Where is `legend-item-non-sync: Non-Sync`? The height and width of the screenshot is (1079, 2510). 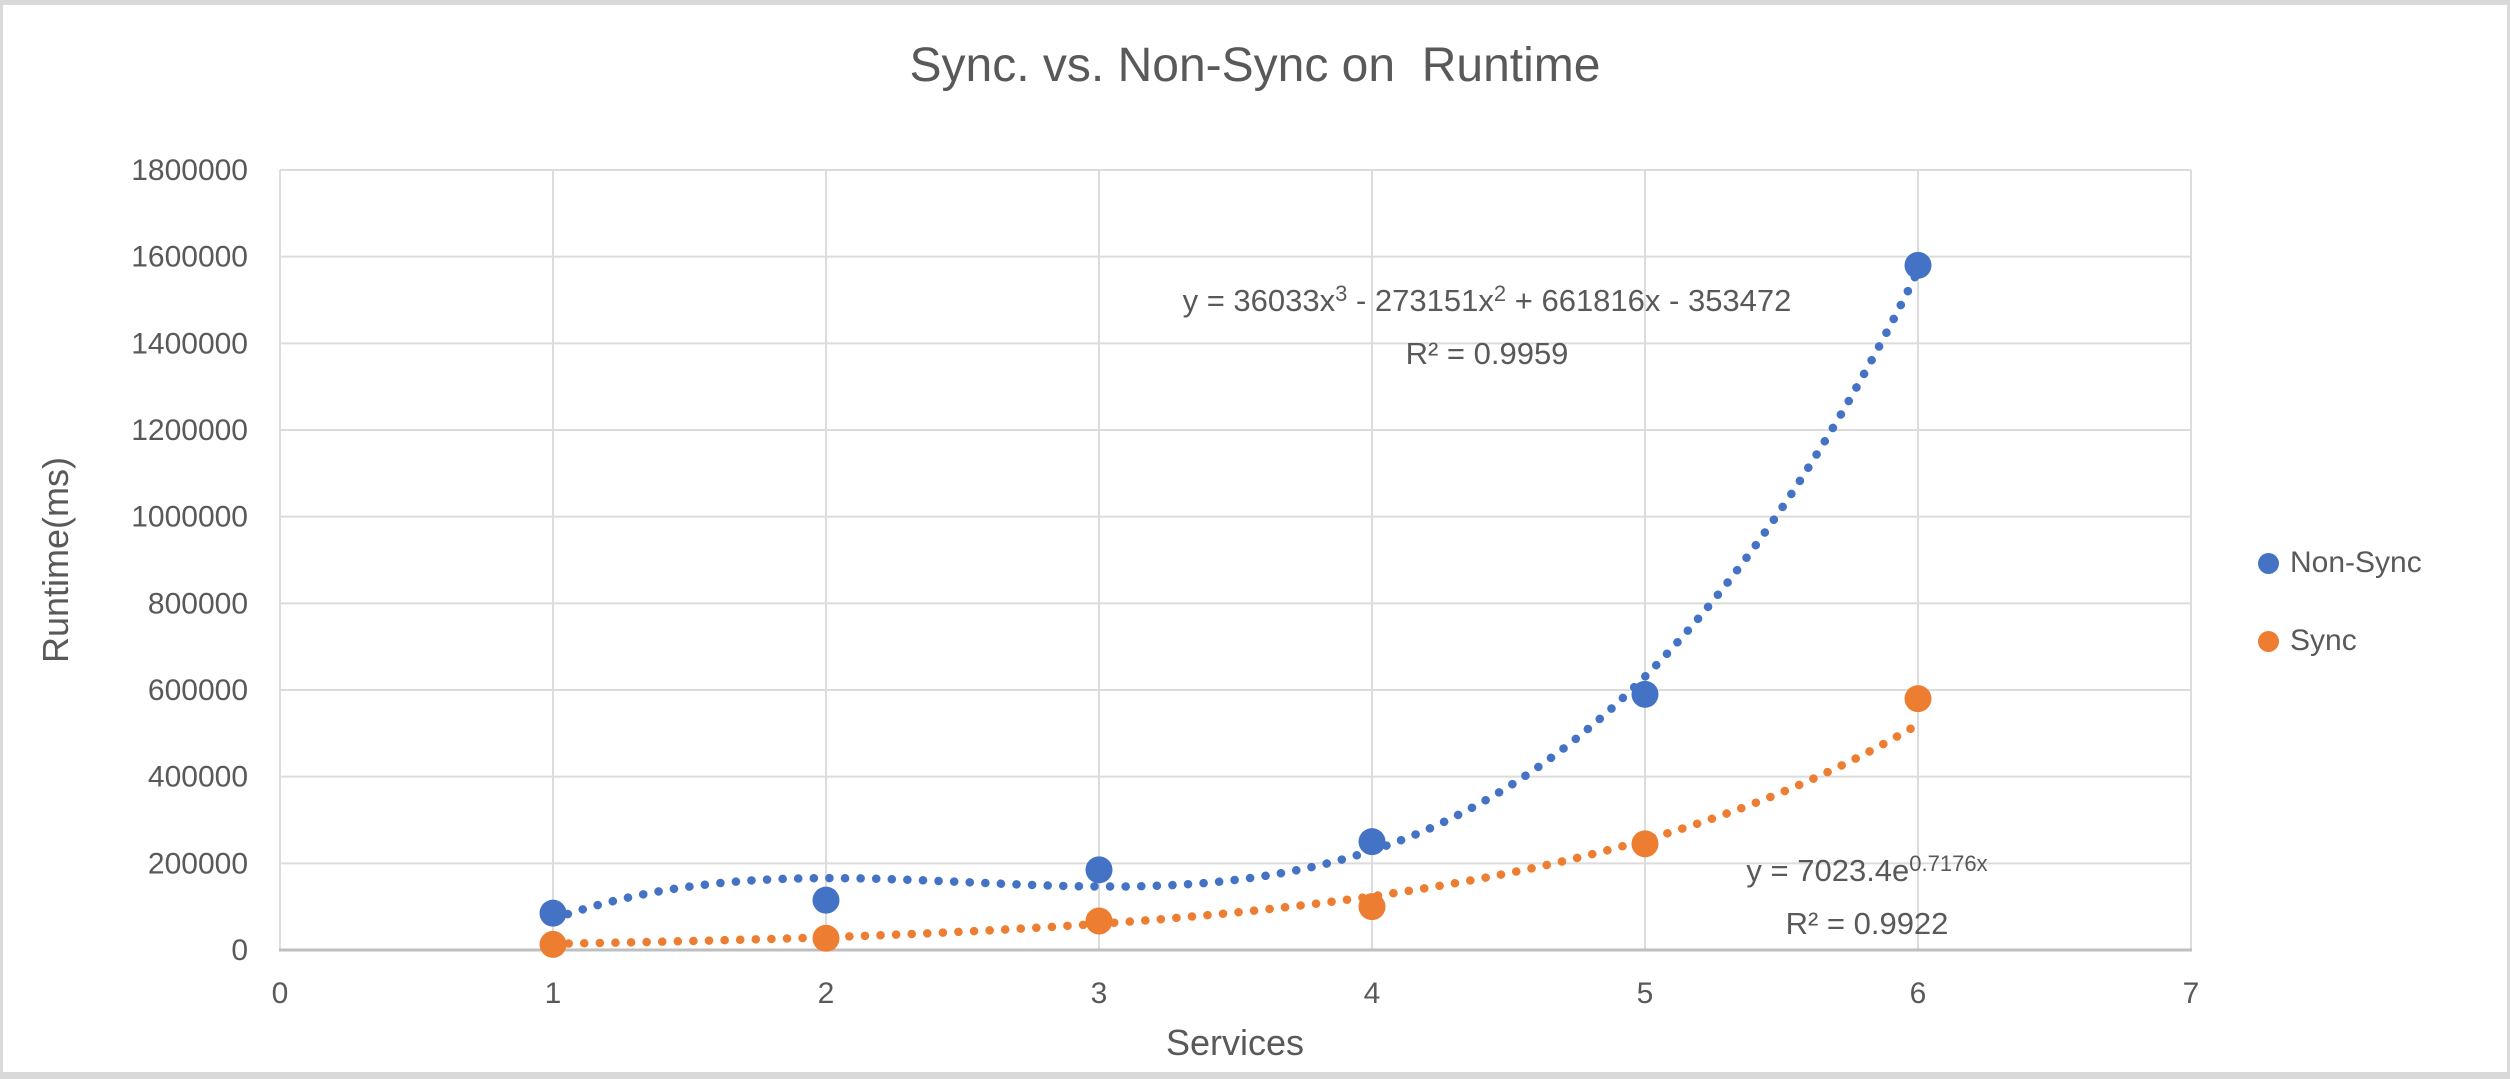 legend-item-non-sync: Non-Sync is located at coordinates (2340, 563).